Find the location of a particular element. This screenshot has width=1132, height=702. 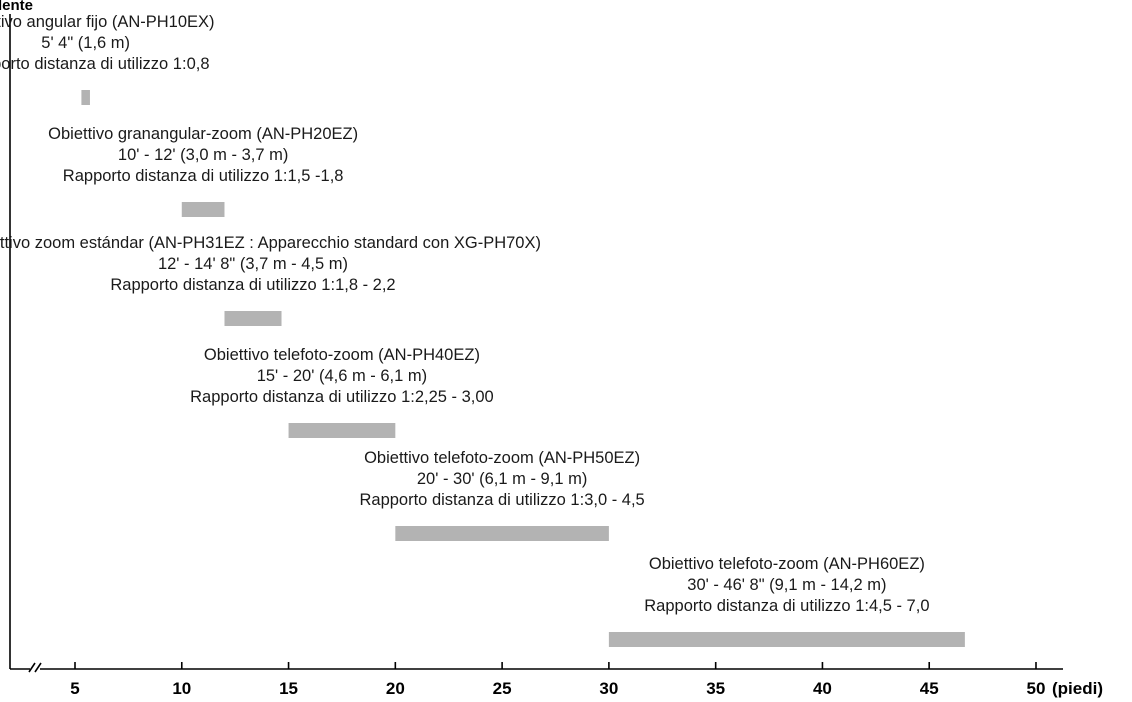

lens-ratio-label: Rapporto distanza di utilizzo 1:0,8 is located at coordinates (105, 64).